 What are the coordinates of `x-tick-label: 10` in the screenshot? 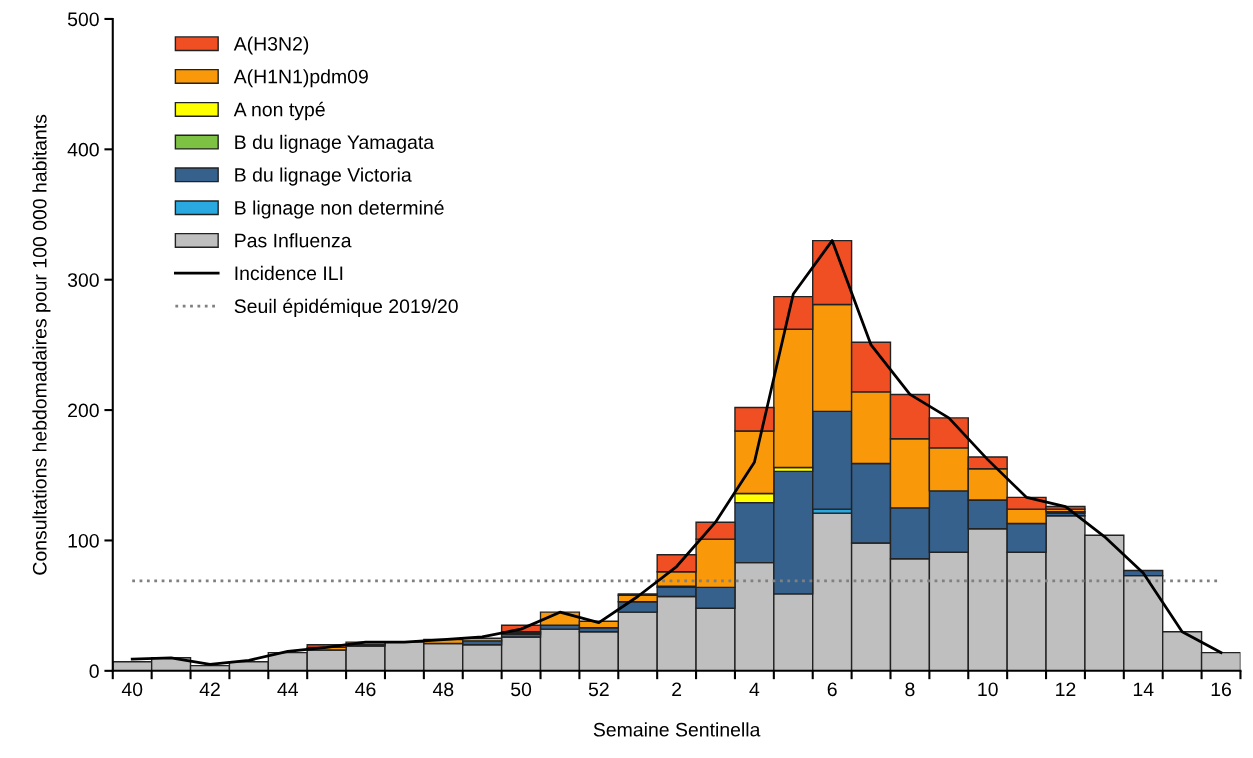 It's located at (988, 689).